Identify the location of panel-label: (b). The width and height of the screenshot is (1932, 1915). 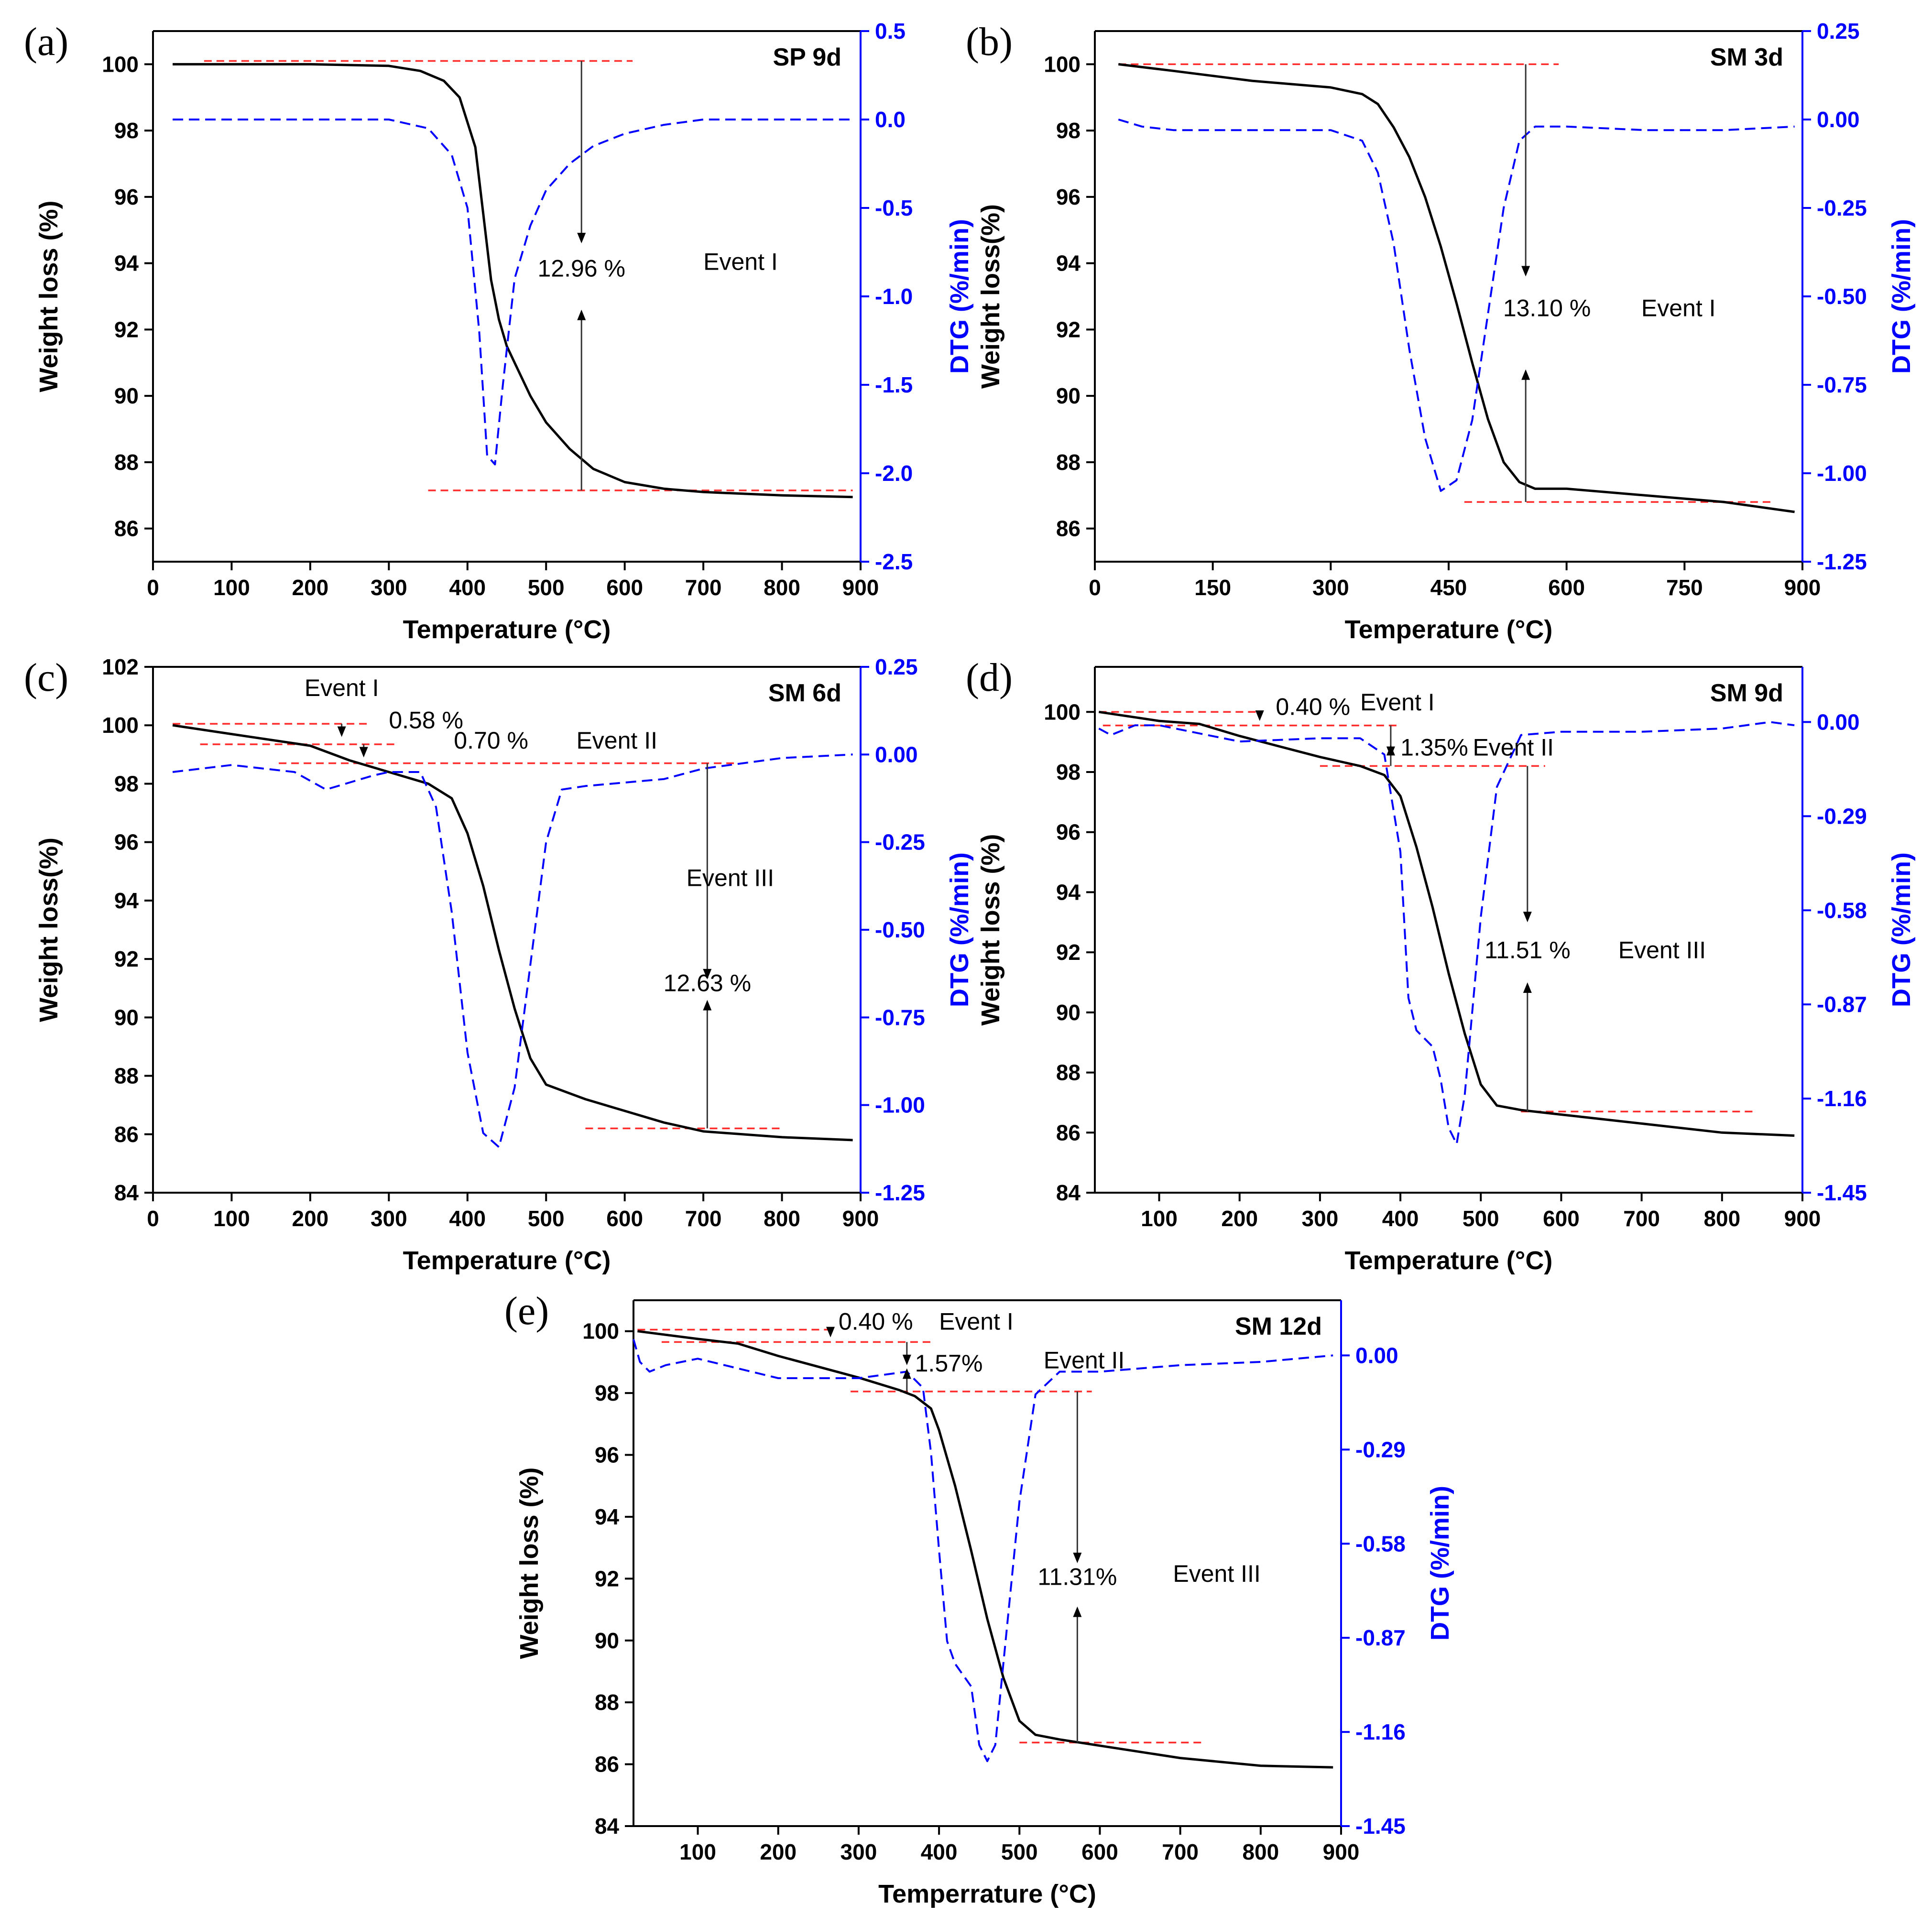
(989, 42).